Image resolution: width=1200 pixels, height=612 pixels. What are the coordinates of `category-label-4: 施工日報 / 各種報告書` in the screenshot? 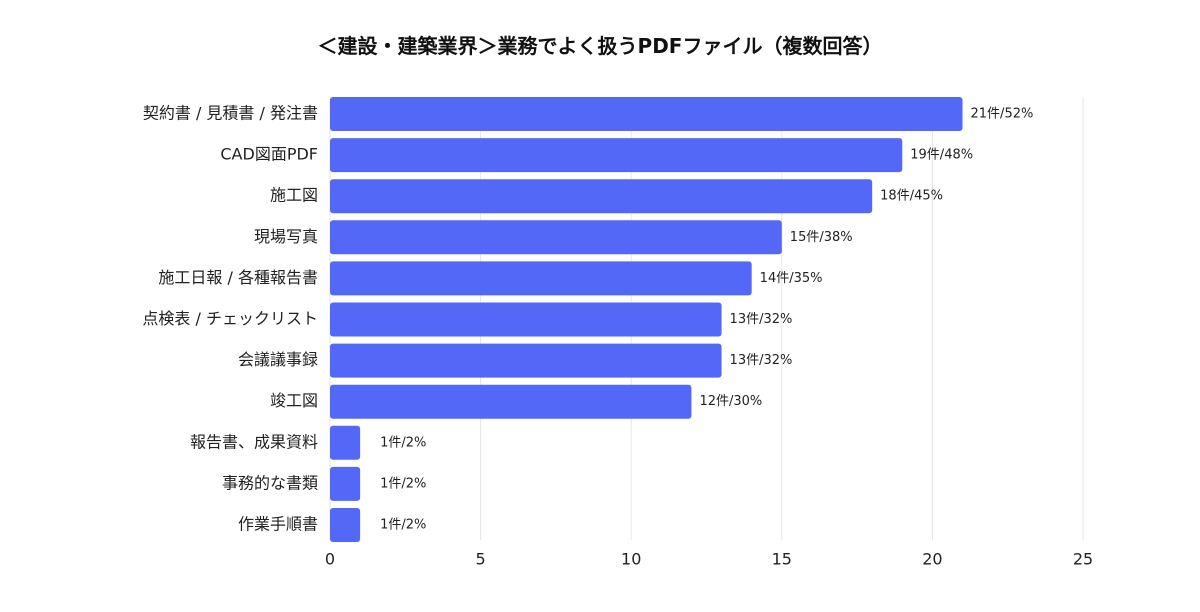 It's located at (238, 277).